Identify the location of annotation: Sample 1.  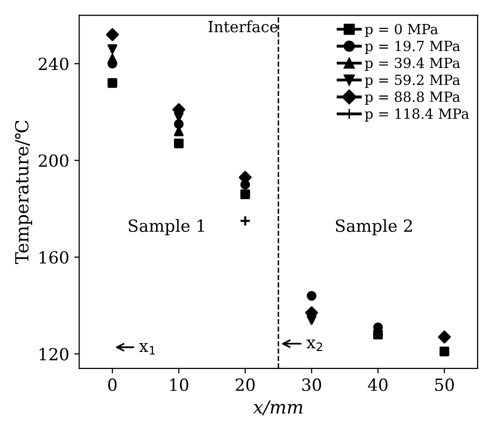
(166, 227).